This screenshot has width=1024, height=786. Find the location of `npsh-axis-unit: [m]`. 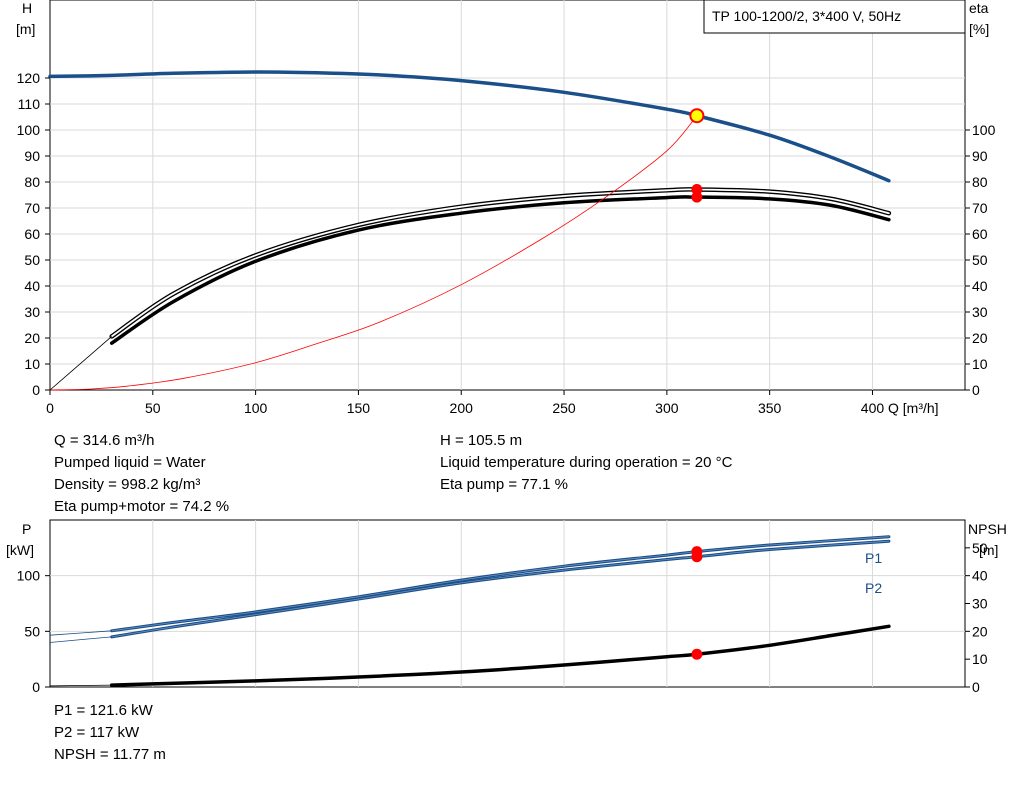

npsh-axis-unit: [m] is located at coordinates (988, 550).